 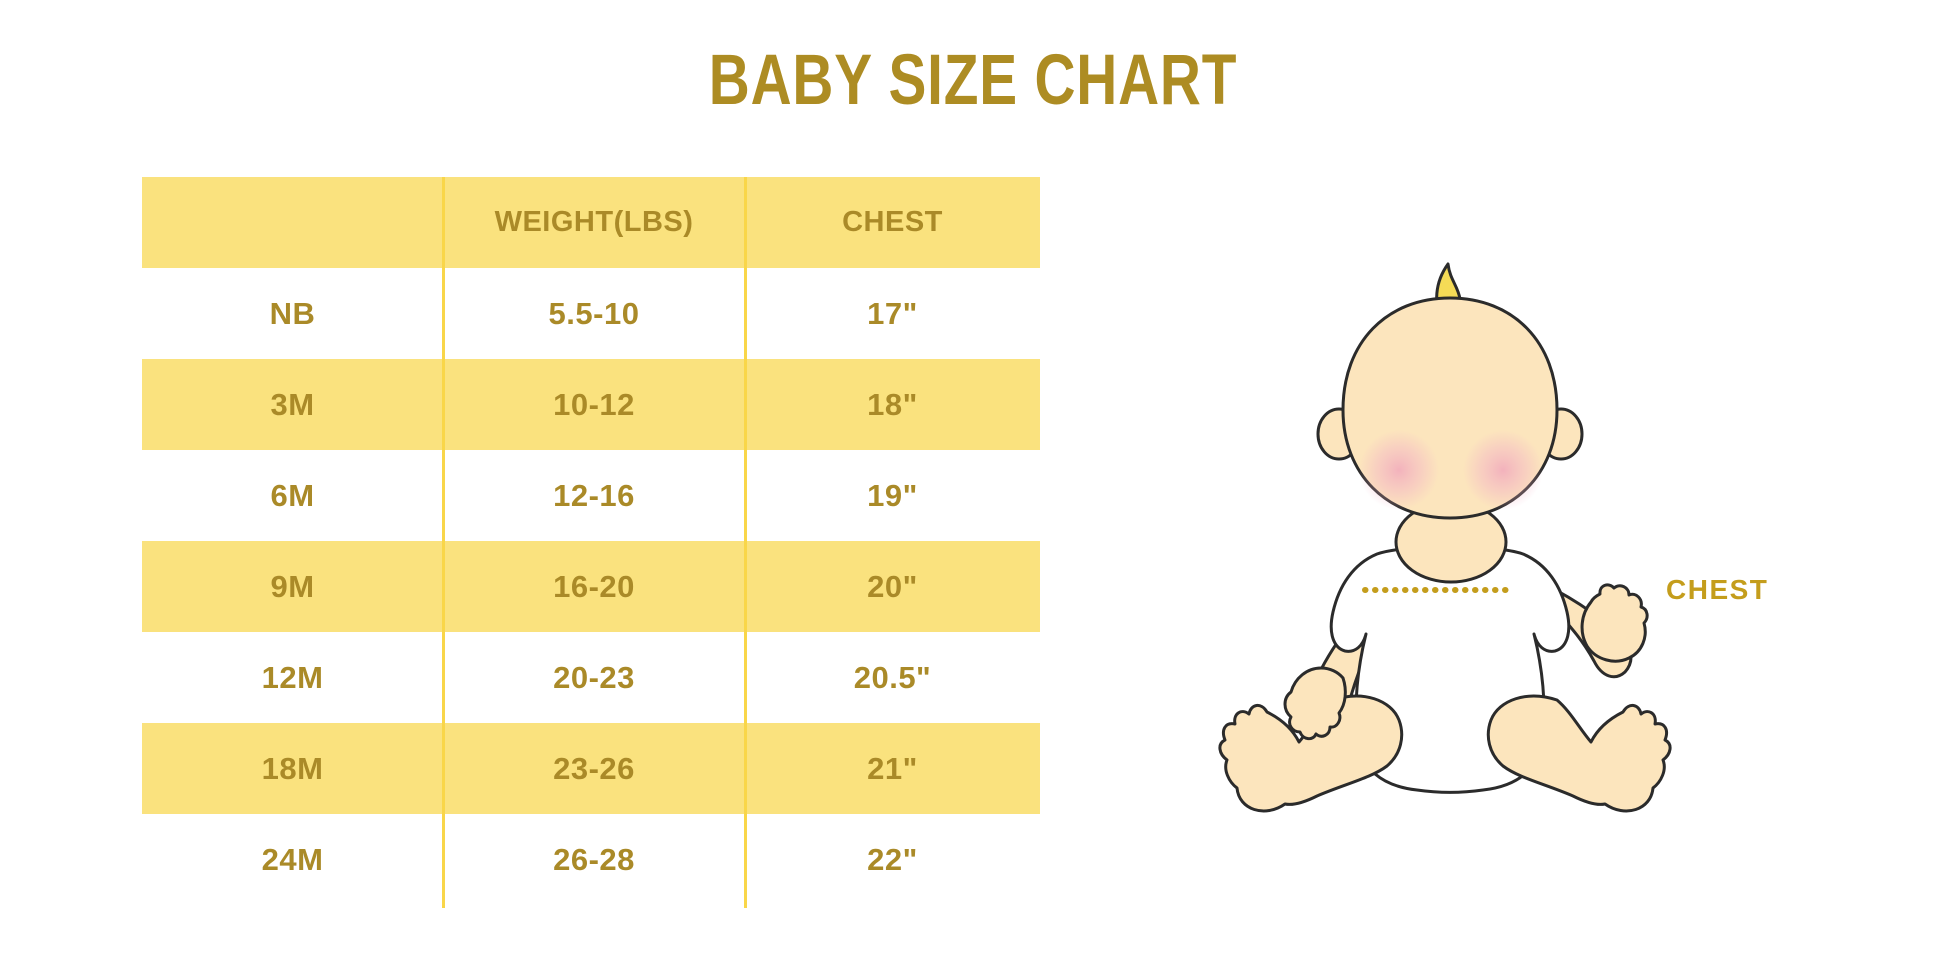 I want to click on size-cell: 18M, so click(x=292, y=768).